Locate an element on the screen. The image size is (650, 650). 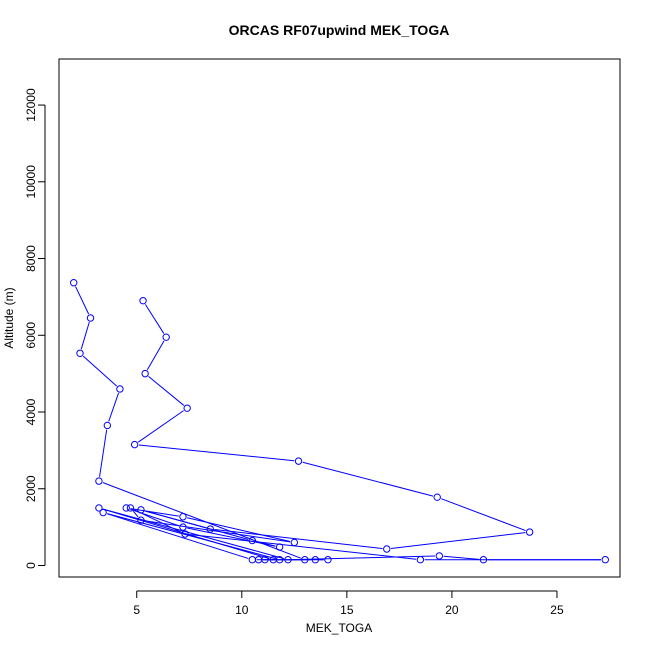
x-tick-label: 10 is located at coordinates (242, 610).